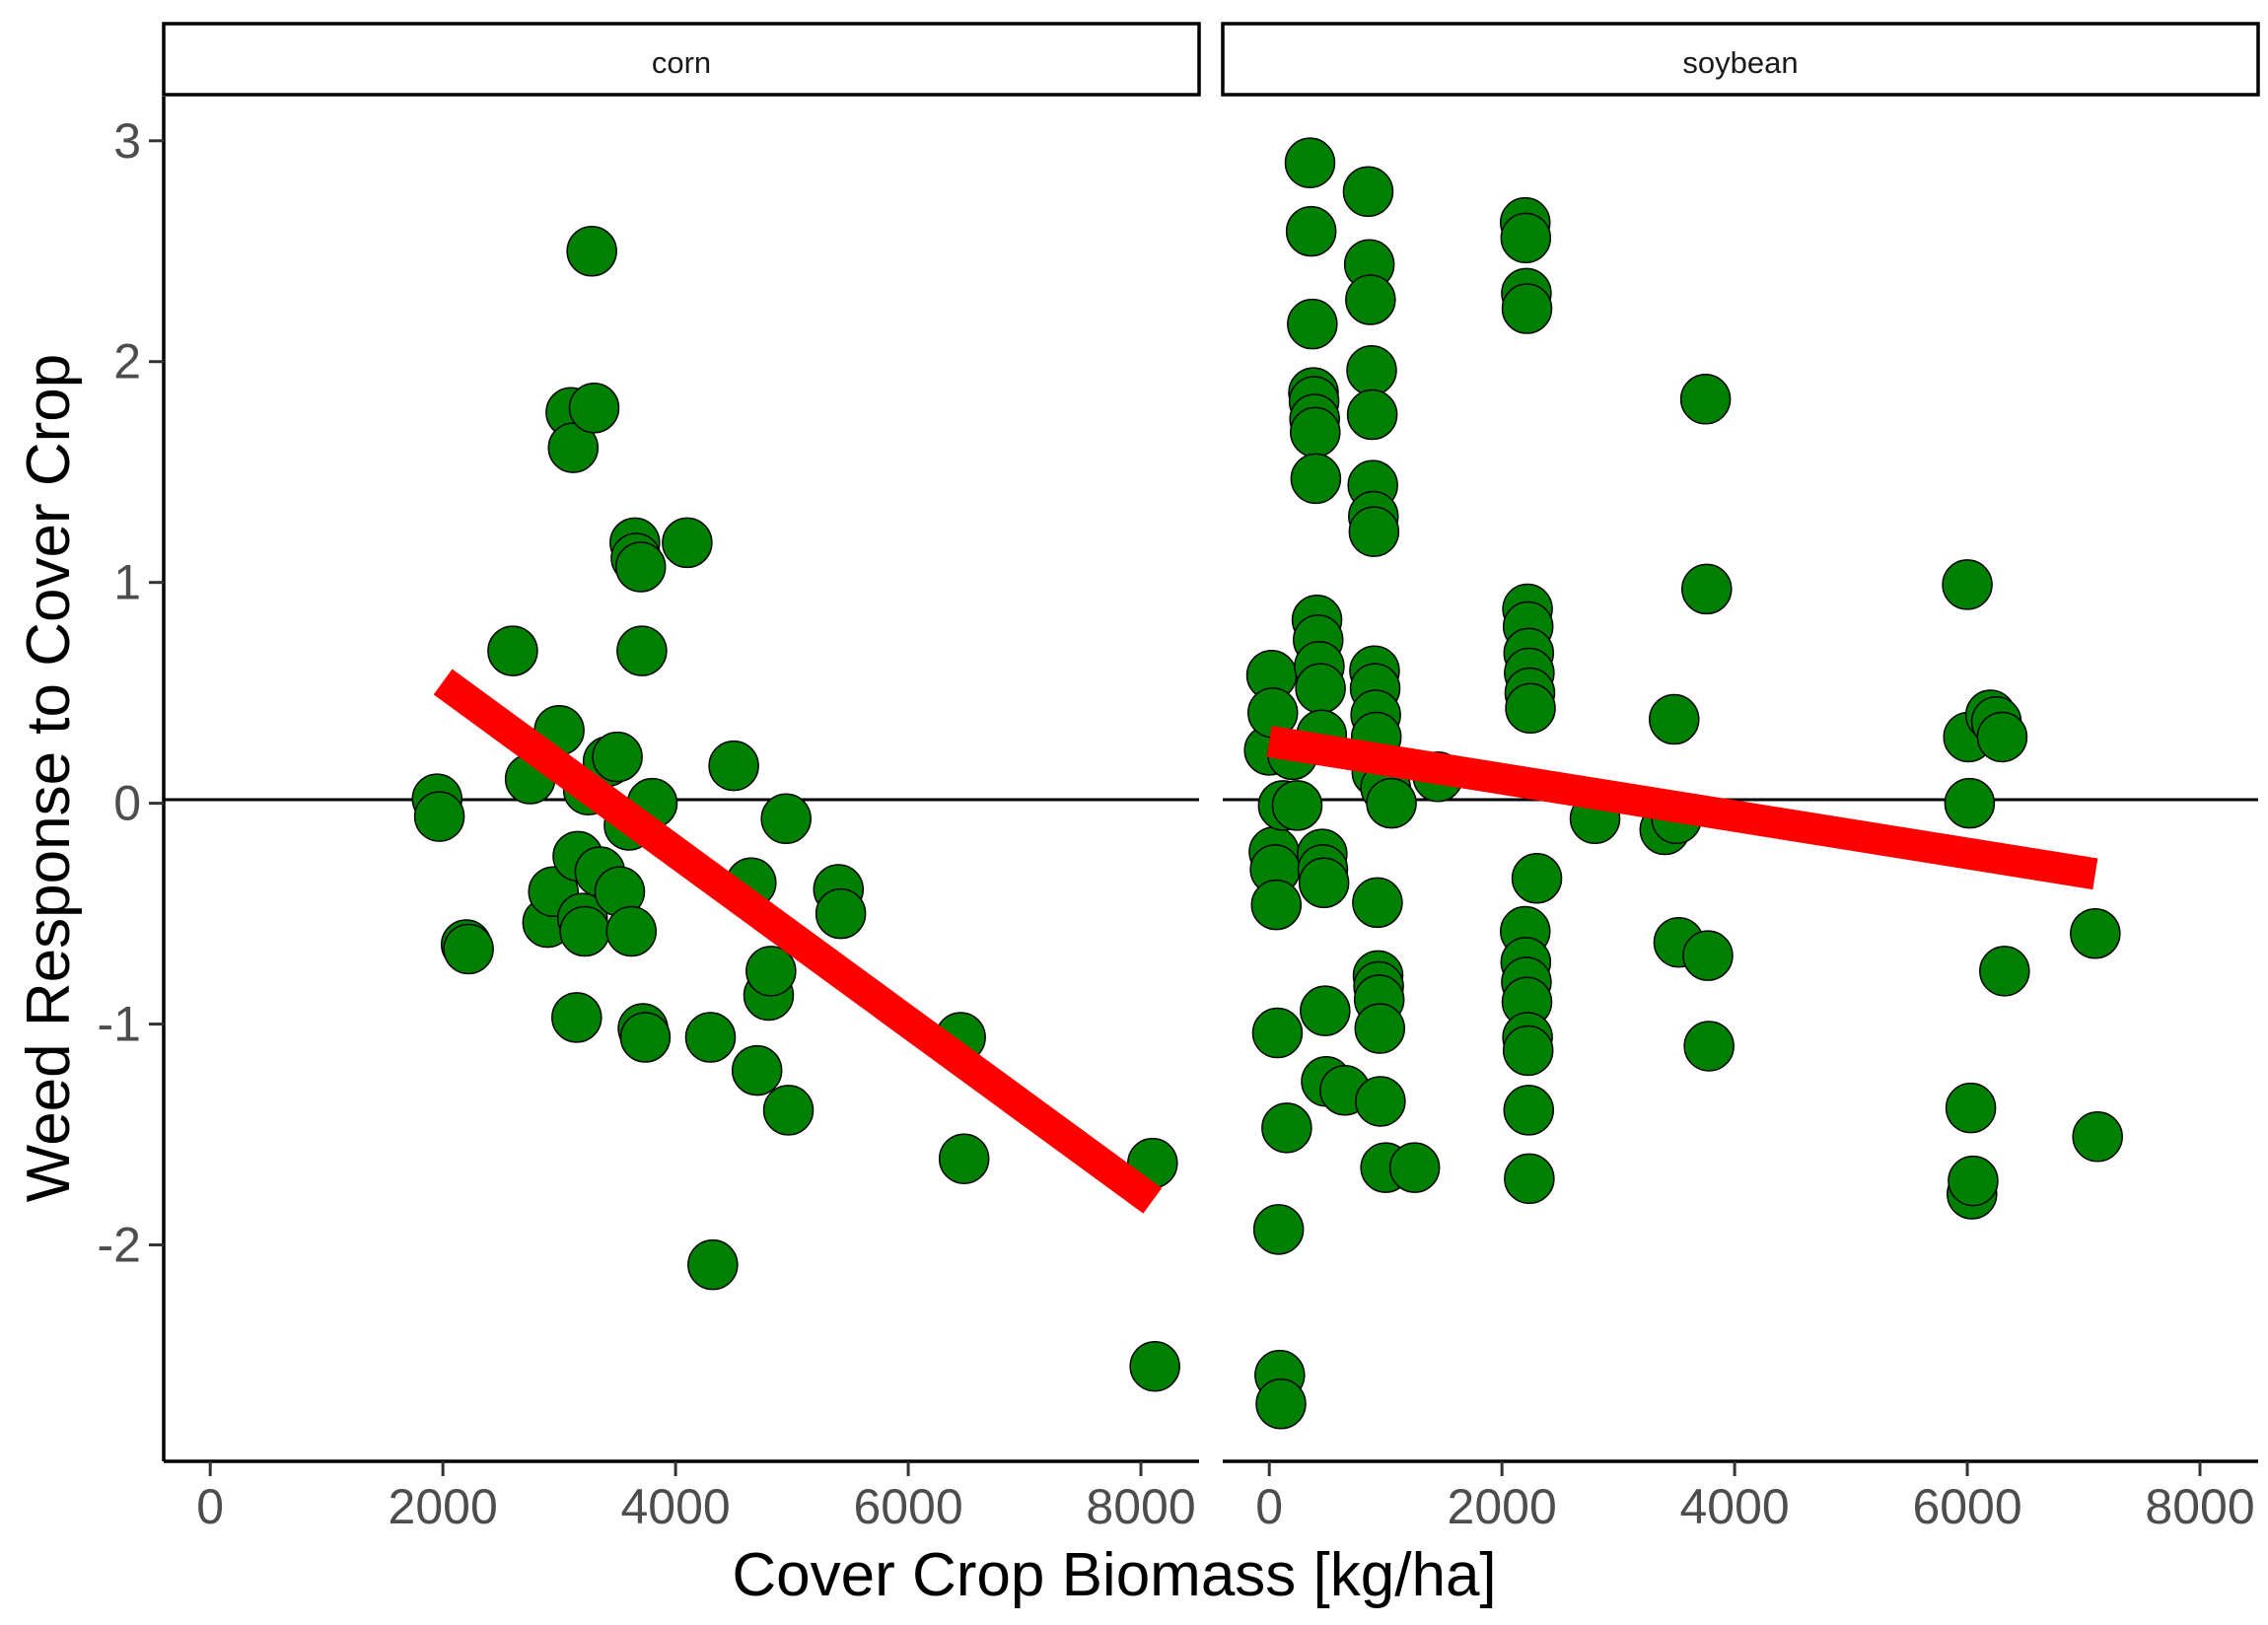 The width and height of the screenshot is (2268, 1625). Describe the element at coordinates (119, 1245) in the screenshot. I see `y-tick-label: -2` at that location.